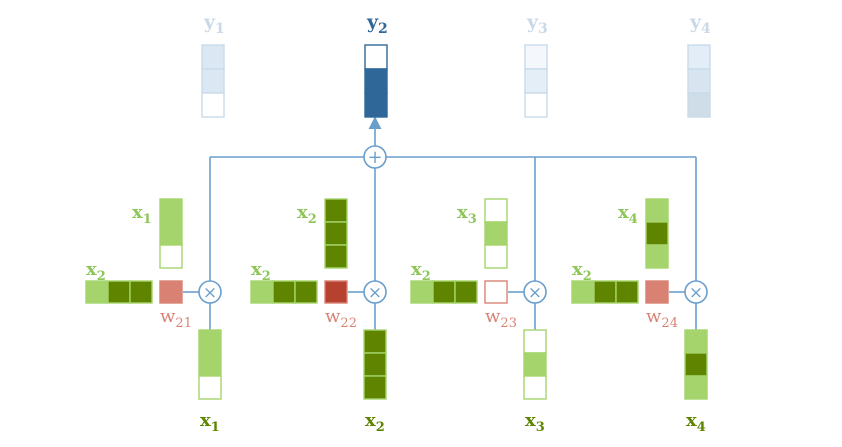 This screenshot has width=842, height=447. Describe the element at coordinates (210, 422) in the screenshot. I see `value-label-1: x1` at that location.